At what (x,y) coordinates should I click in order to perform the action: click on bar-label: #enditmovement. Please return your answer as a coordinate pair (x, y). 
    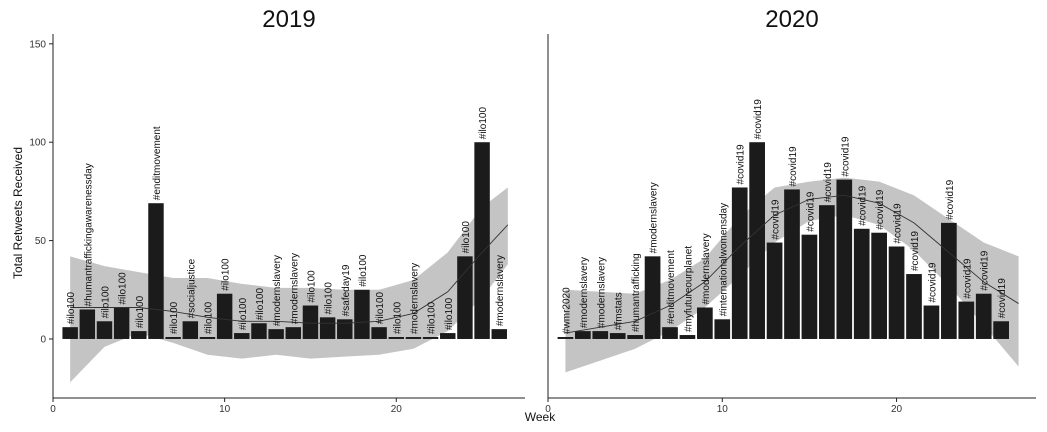
    Looking at the image, I should click on (671, 287).